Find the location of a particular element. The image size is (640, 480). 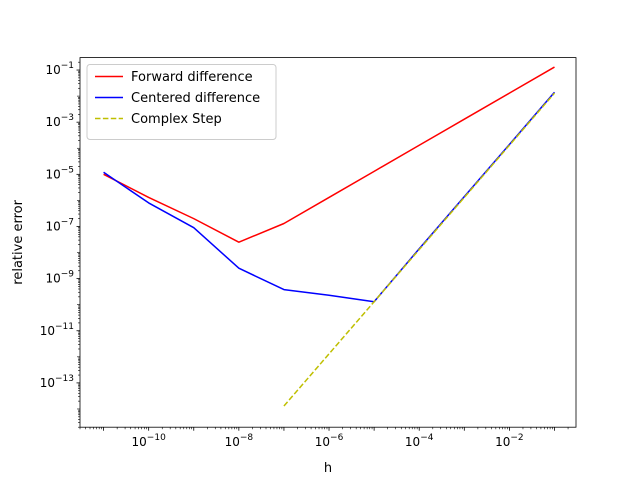

y-axis-label: relative error is located at coordinates (18, 241).